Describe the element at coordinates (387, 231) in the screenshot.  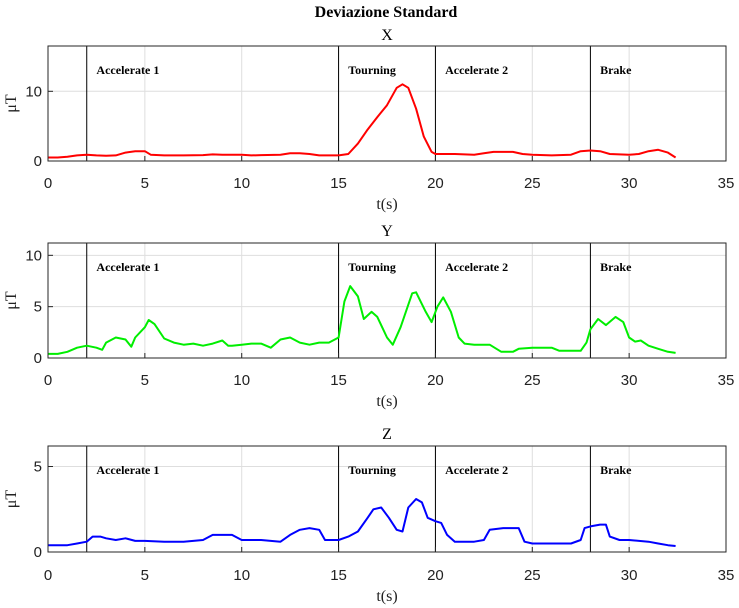
I see `panel-title: Y` at that location.